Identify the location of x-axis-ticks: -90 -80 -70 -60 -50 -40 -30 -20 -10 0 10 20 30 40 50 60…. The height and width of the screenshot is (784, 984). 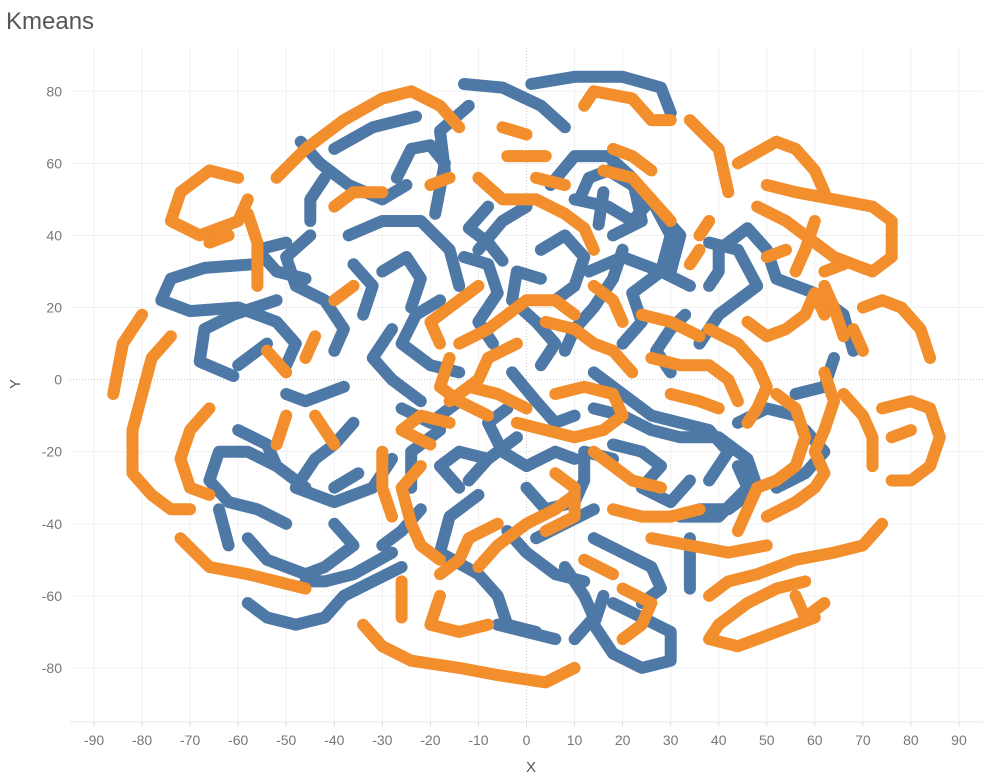
(525, 735).